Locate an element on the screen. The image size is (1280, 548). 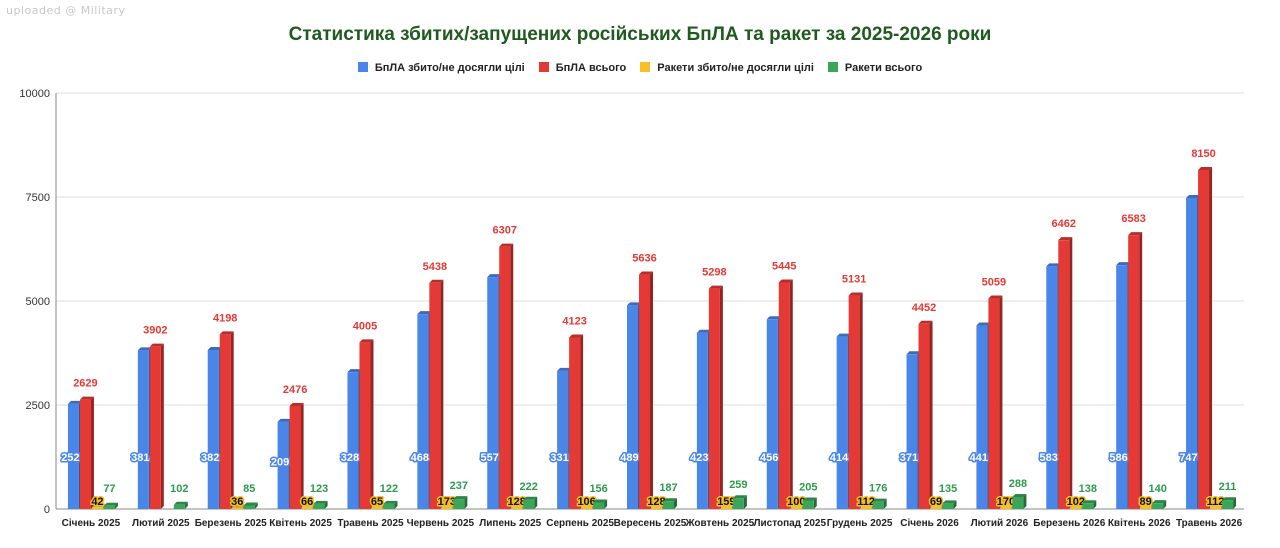
data-label: 4452 is located at coordinates (924, 308).